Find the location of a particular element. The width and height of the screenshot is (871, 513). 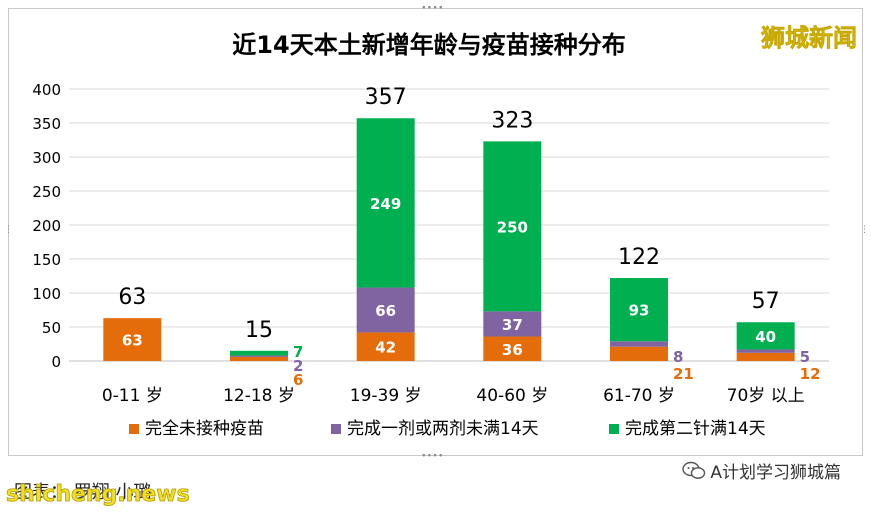

bar-total-label: 122 is located at coordinates (639, 257).